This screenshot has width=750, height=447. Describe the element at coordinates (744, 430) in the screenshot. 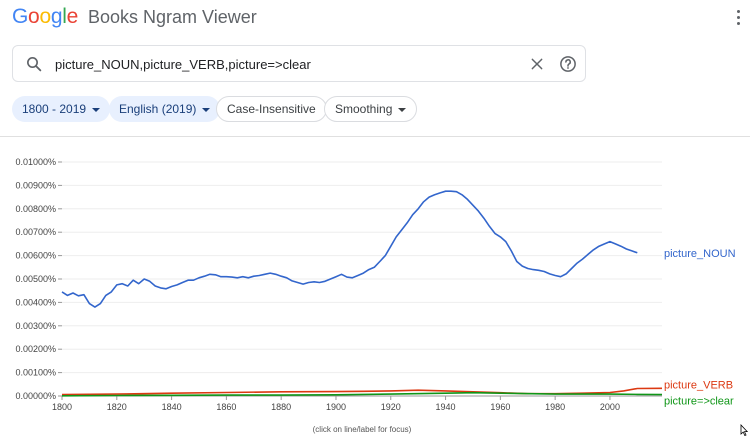

I see `mouse-cursor-icon` at that location.